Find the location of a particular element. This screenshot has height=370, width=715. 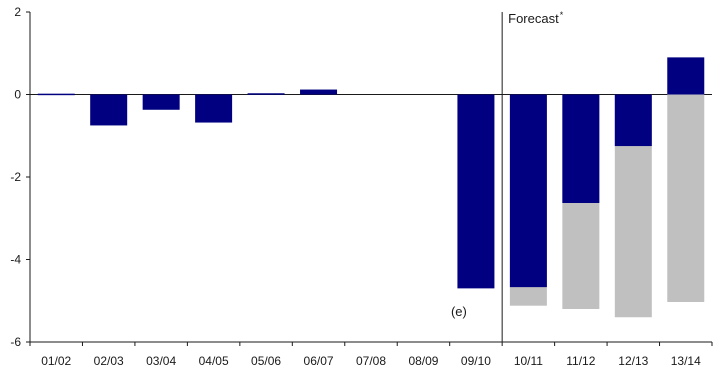

x-tick-label: 10/11 is located at coordinates (528, 361).